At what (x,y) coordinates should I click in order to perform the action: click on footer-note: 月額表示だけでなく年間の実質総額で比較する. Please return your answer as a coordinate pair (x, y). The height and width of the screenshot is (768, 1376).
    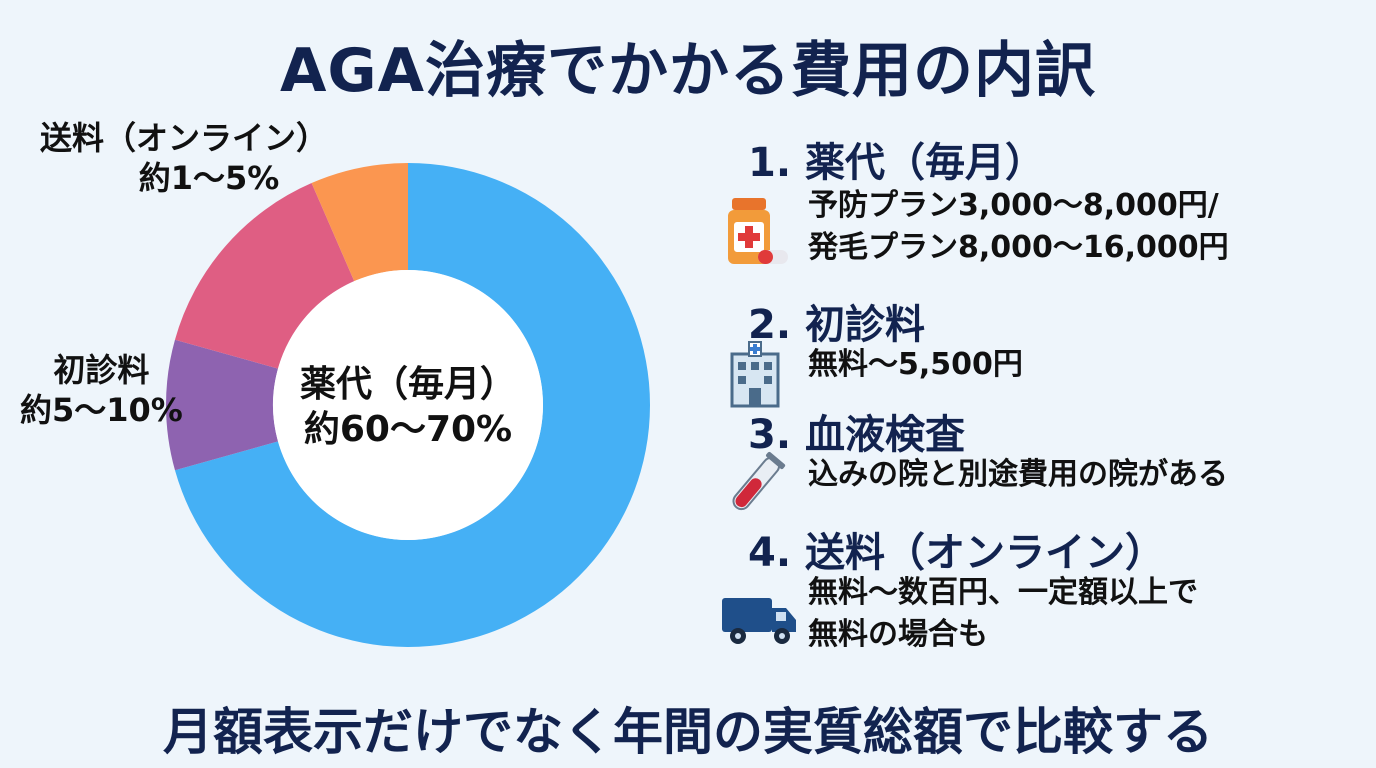
    Looking at the image, I should click on (688, 732).